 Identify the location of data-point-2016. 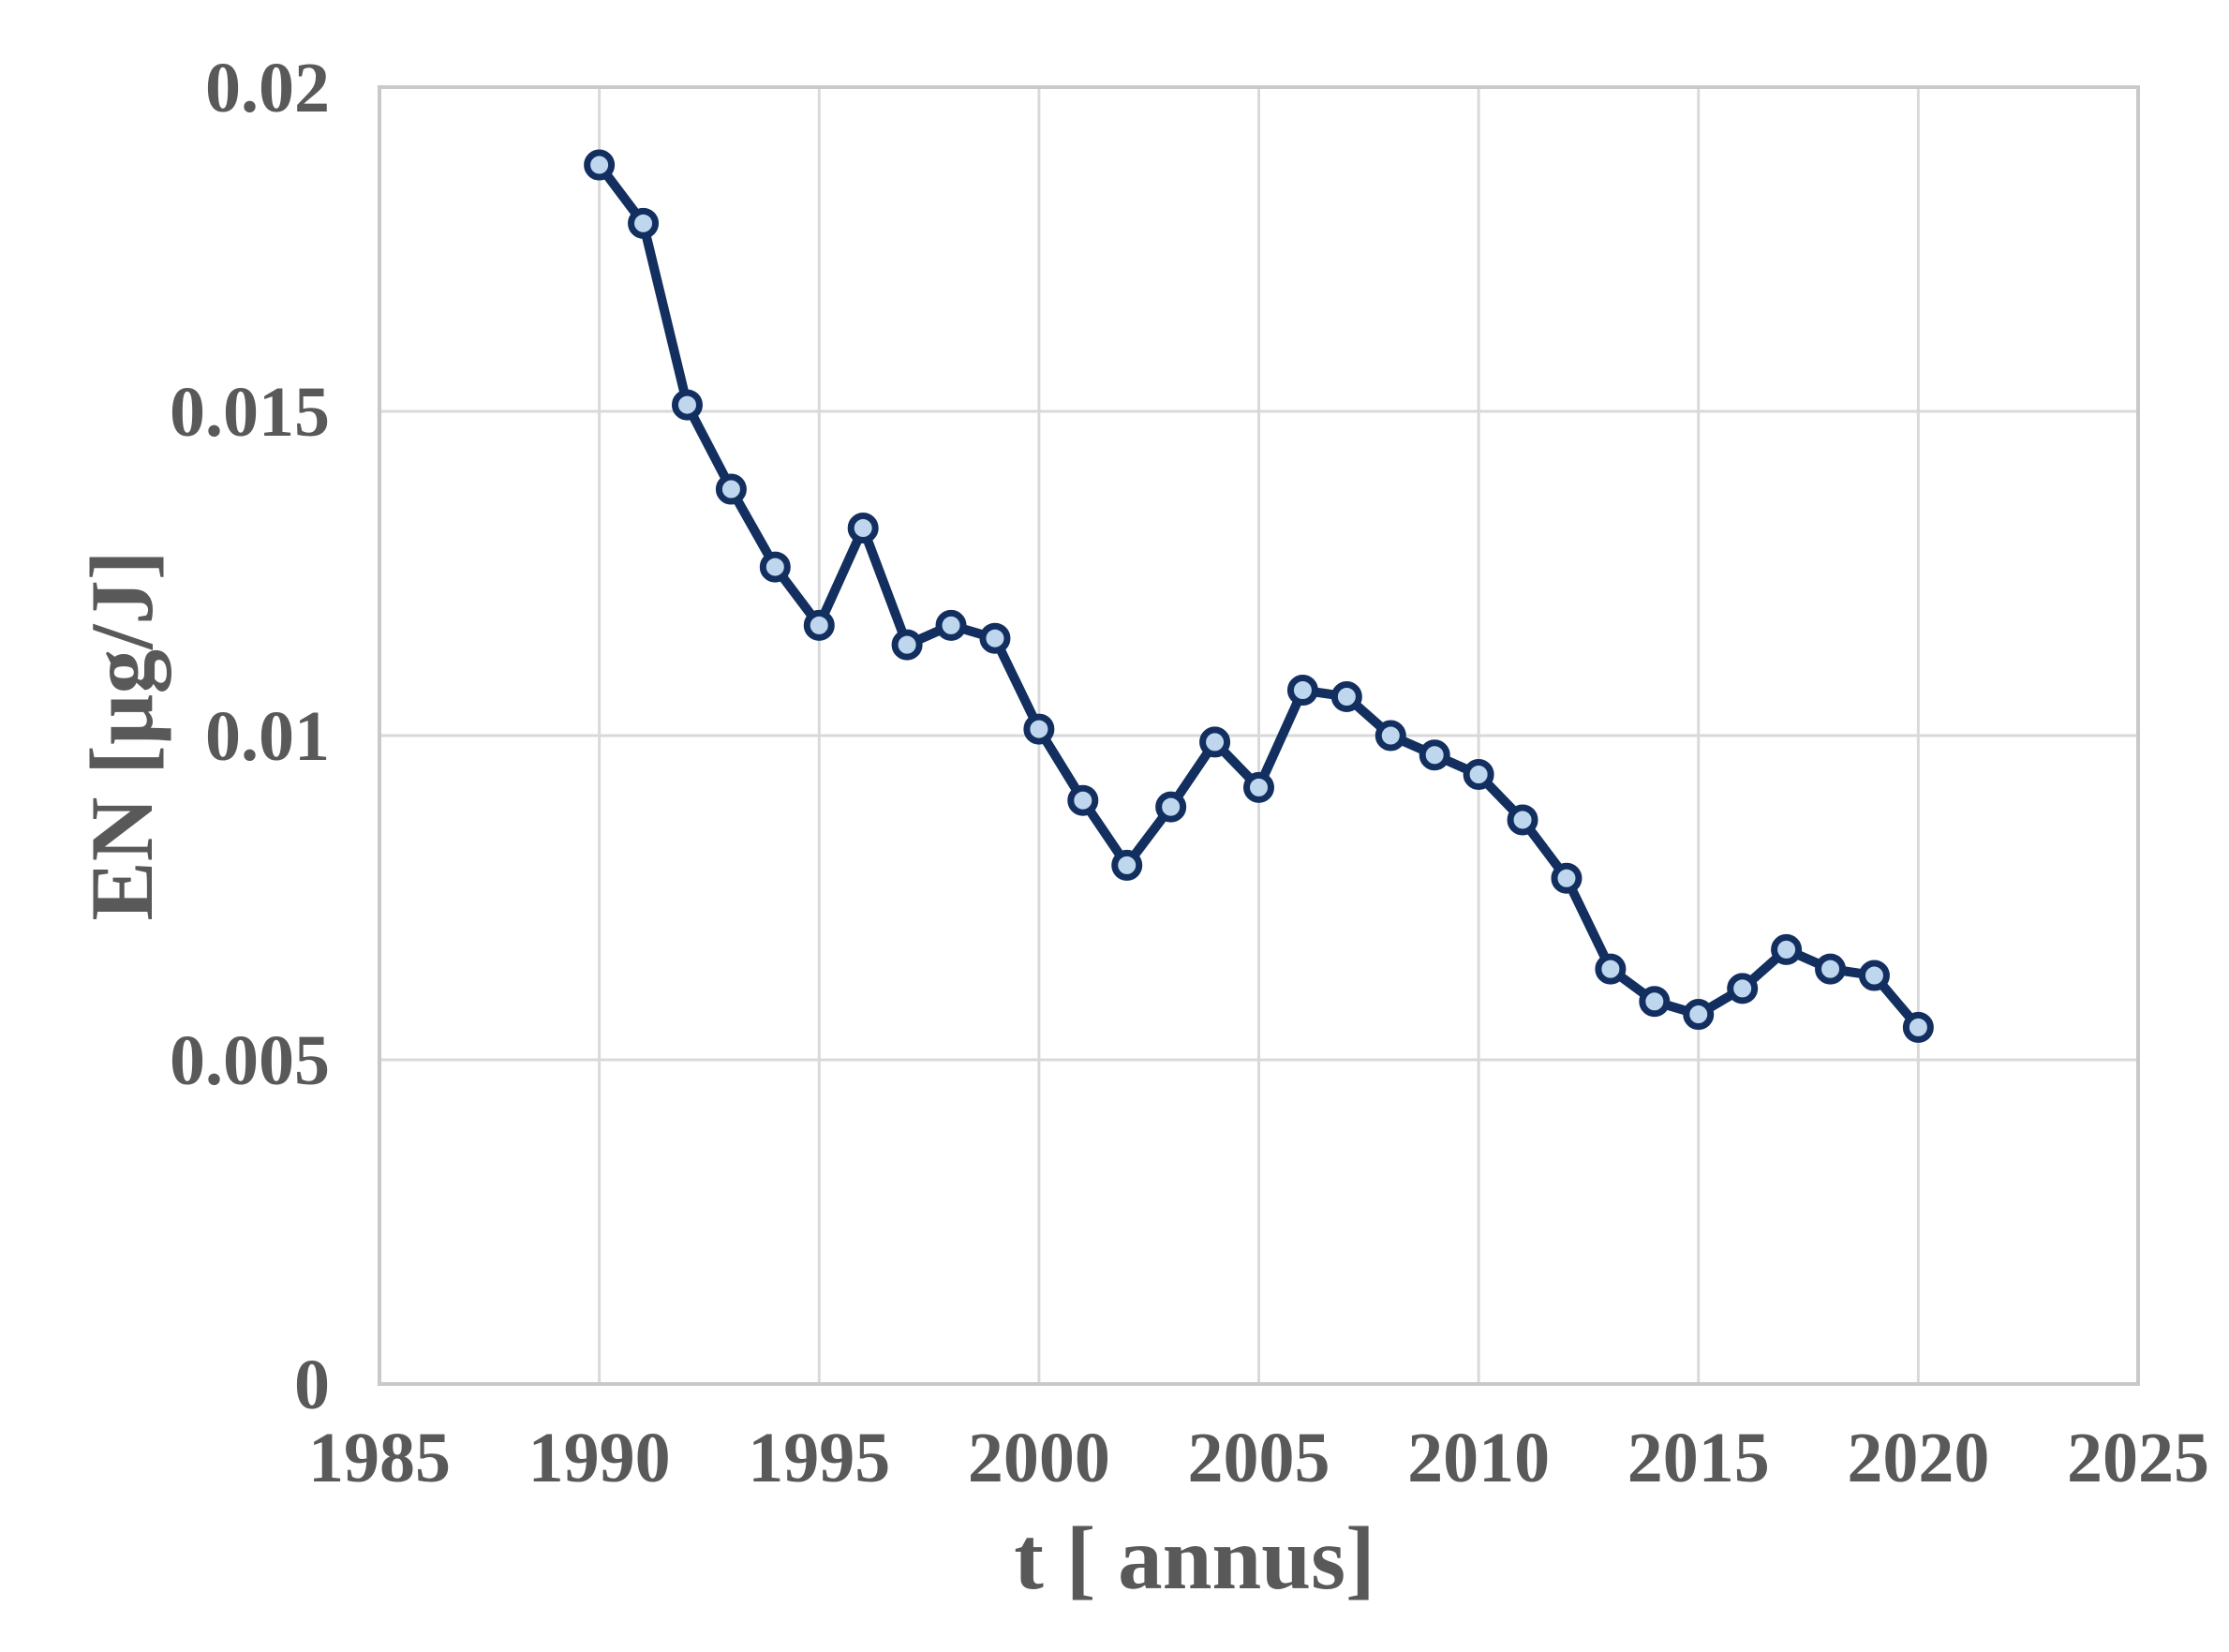
(1743, 989).